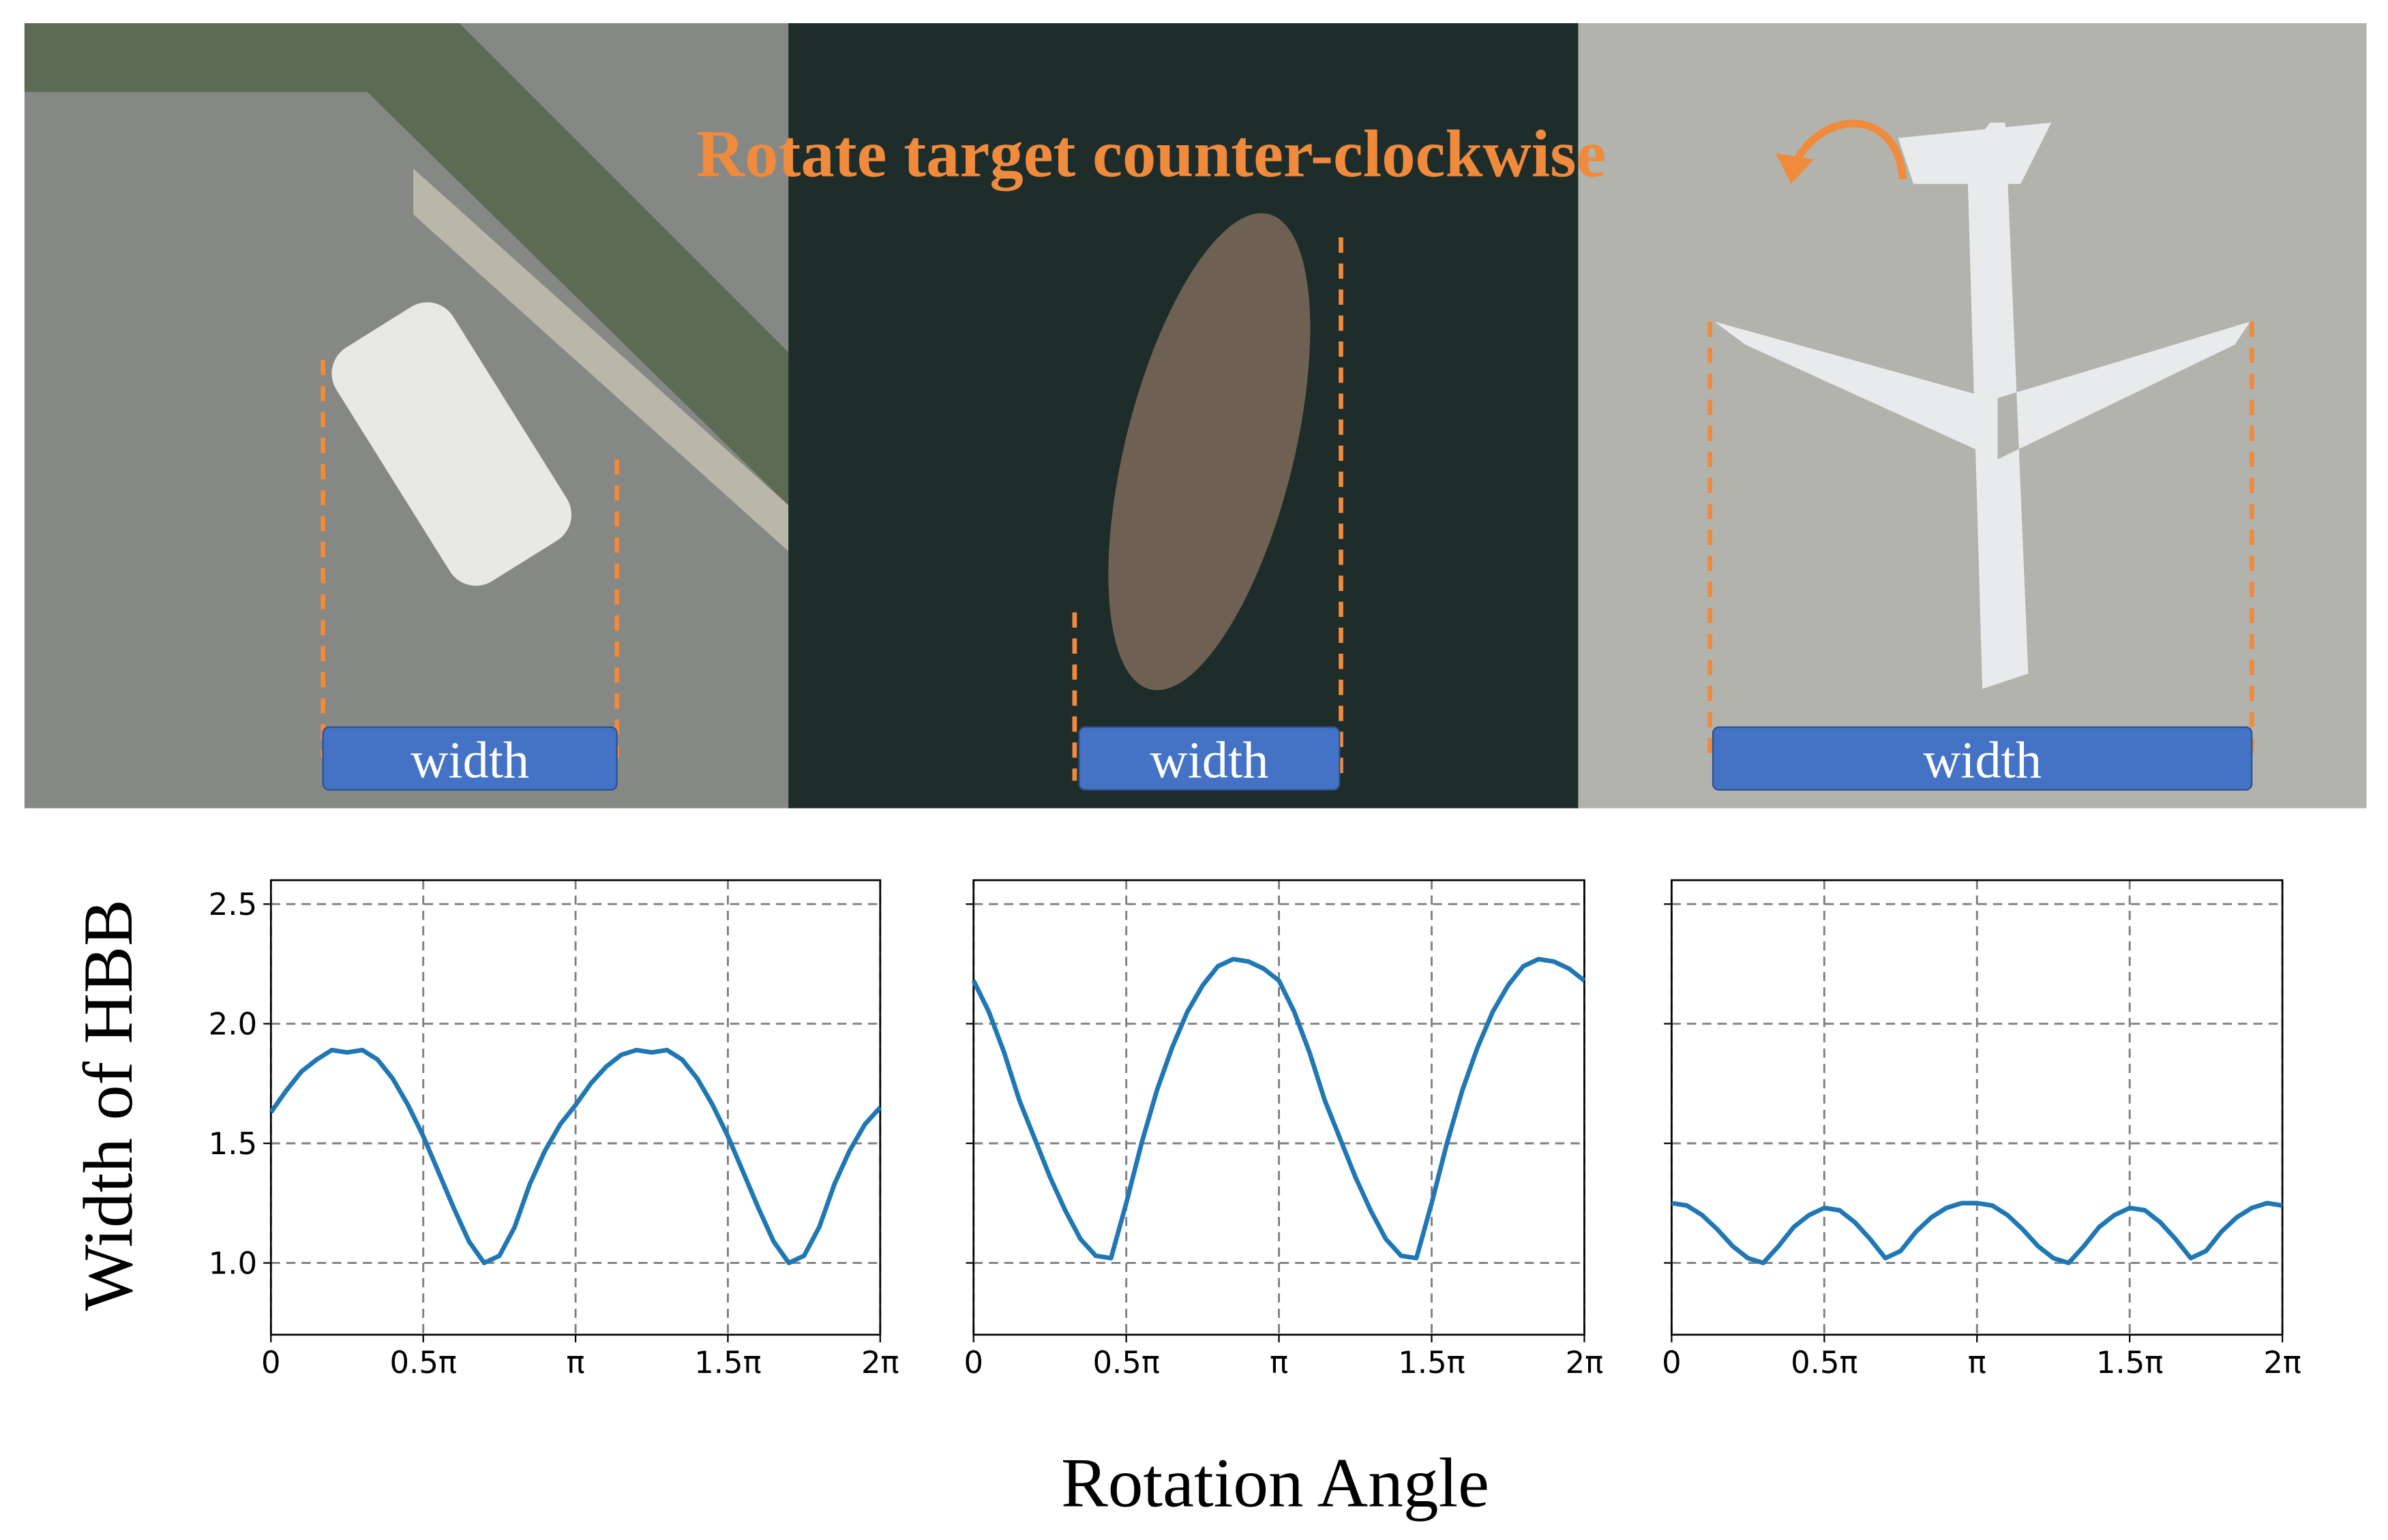 The height and width of the screenshot is (1540, 2388). I want to click on width-boxes: width width width, so click(1287, 759).